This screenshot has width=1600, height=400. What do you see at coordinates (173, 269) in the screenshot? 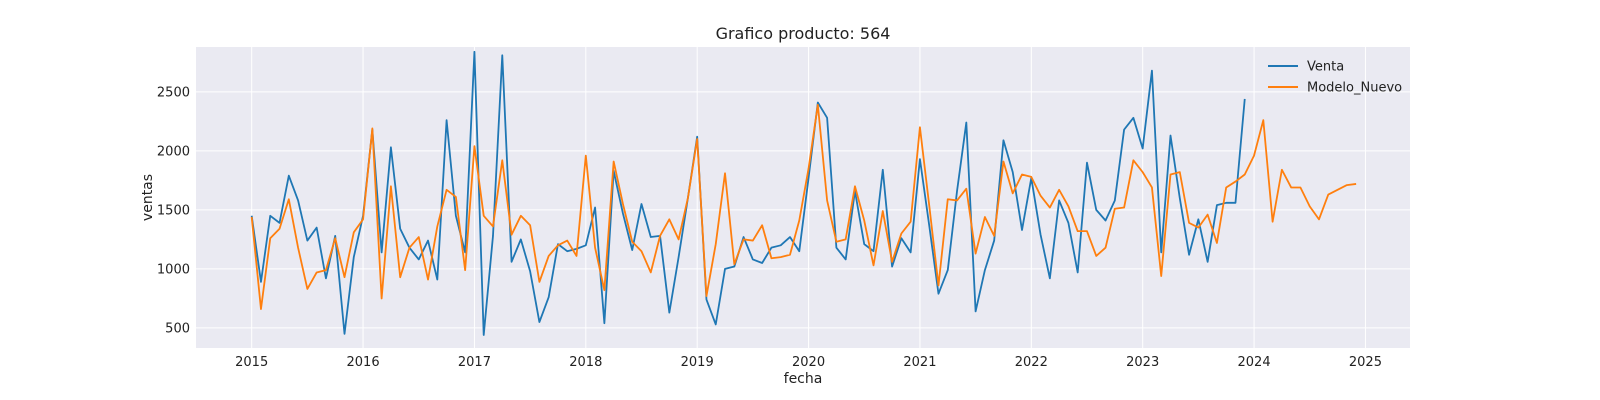
I see `y-tick-label: 1000` at bounding box center [173, 269].